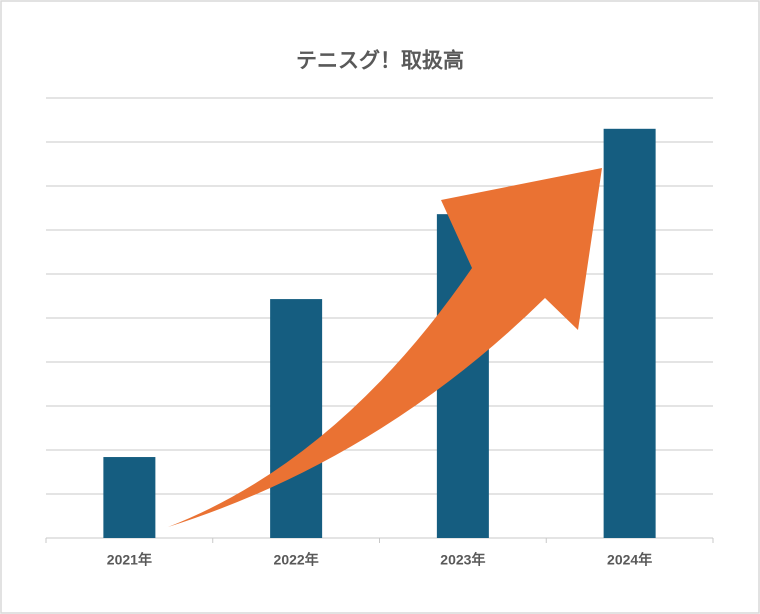 Image resolution: width=760 pixels, height=614 pixels. What do you see at coordinates (380, 61) in the screenshot?
I see `chart-title: テニスグ！取扱高` at bounding box center [380, 61].